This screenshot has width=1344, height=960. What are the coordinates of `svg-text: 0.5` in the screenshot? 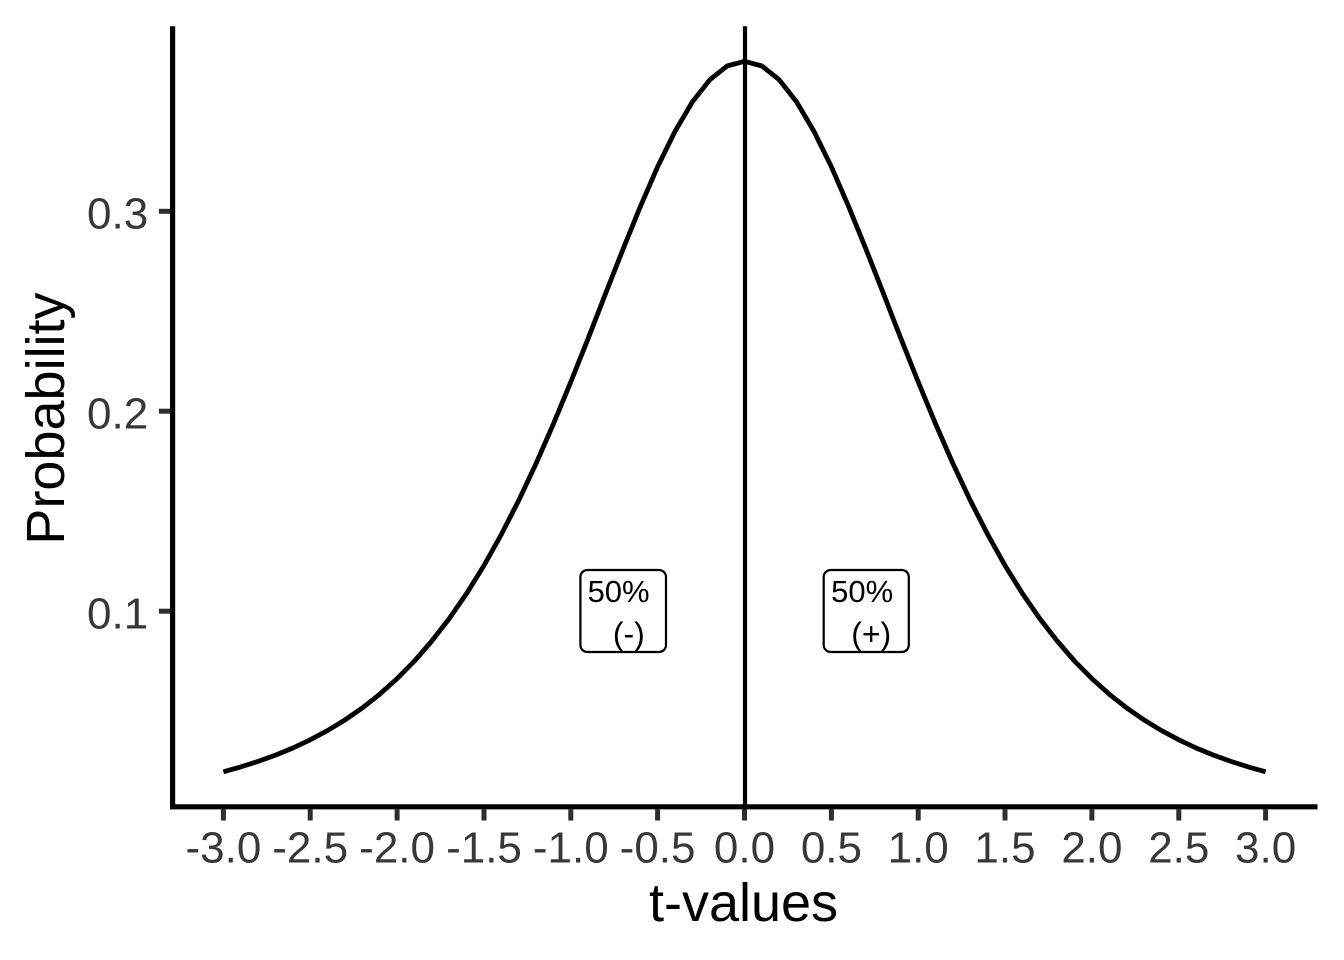 It's located at (831, 848).